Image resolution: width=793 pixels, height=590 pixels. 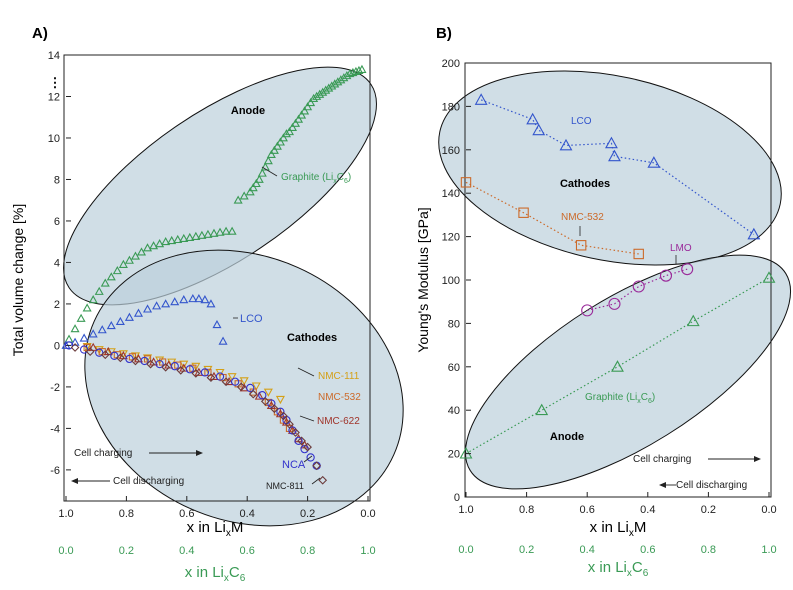 I want to click on y-tick-label: 2, so click(x=57, y=305).